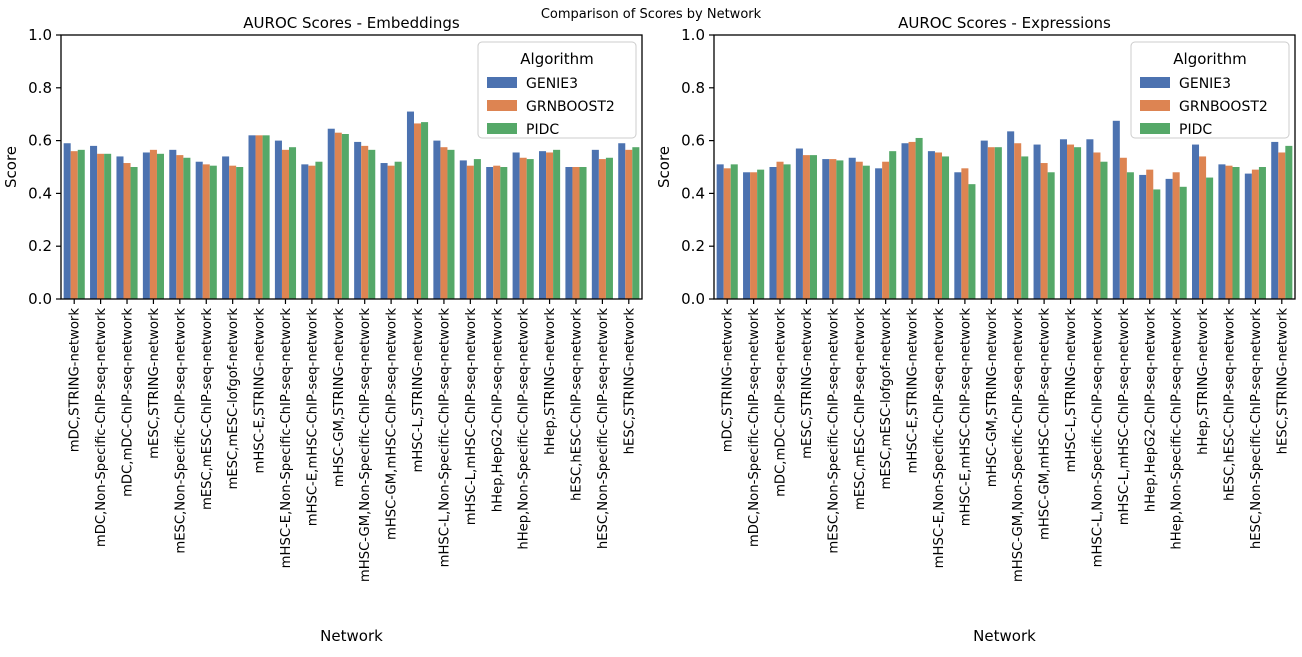  Describe the element at coordinates (260, 391) in the screenshot. I see `x-tick-label: mHSC-E,STRING-network` at that location.